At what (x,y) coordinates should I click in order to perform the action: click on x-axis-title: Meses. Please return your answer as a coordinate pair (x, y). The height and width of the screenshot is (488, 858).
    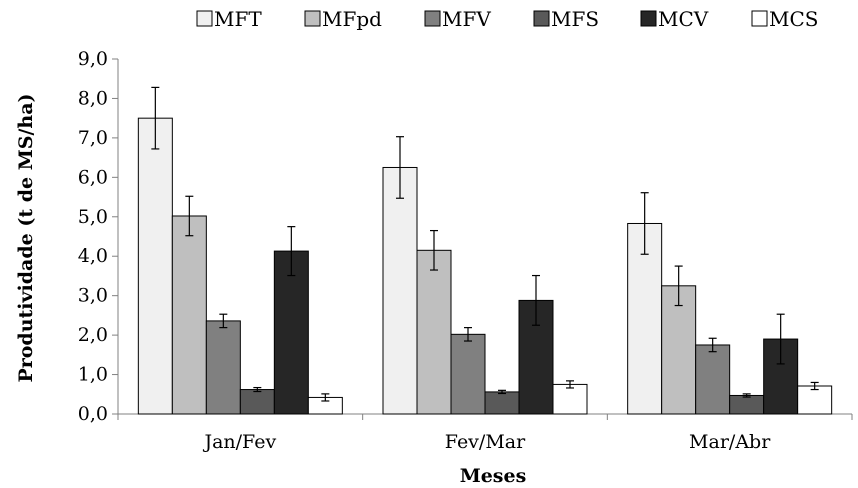
    Looking at the image, I should click on (493, 476).